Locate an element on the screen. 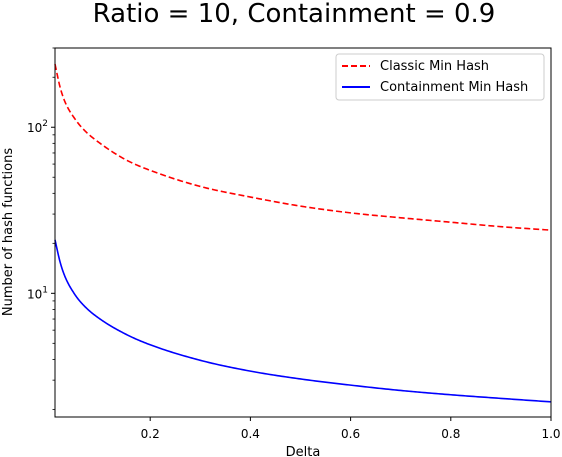 The image size is (562, 457). x-tick-label: 0.8 is located at coordinates (450, 434).